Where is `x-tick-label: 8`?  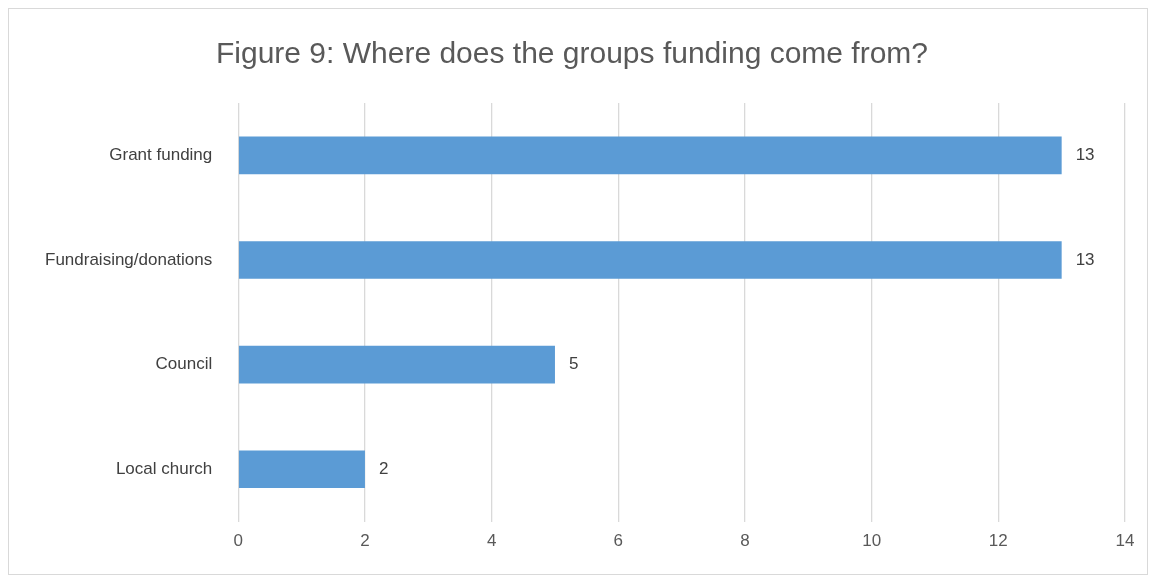
x-tick-label: 8 is located at coordinates (745, 541).